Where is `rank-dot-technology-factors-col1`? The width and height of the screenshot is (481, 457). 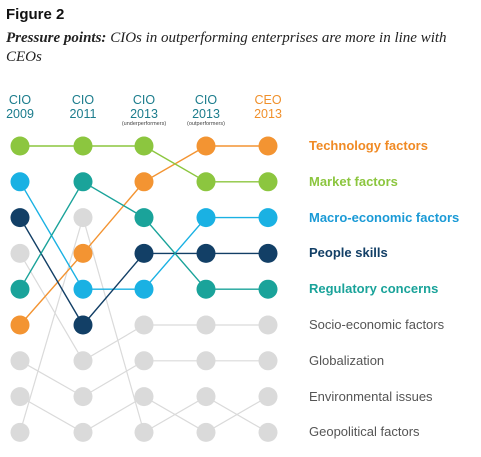 rank-dot-technology-factors-col1 is located at coordinates (83, 253).